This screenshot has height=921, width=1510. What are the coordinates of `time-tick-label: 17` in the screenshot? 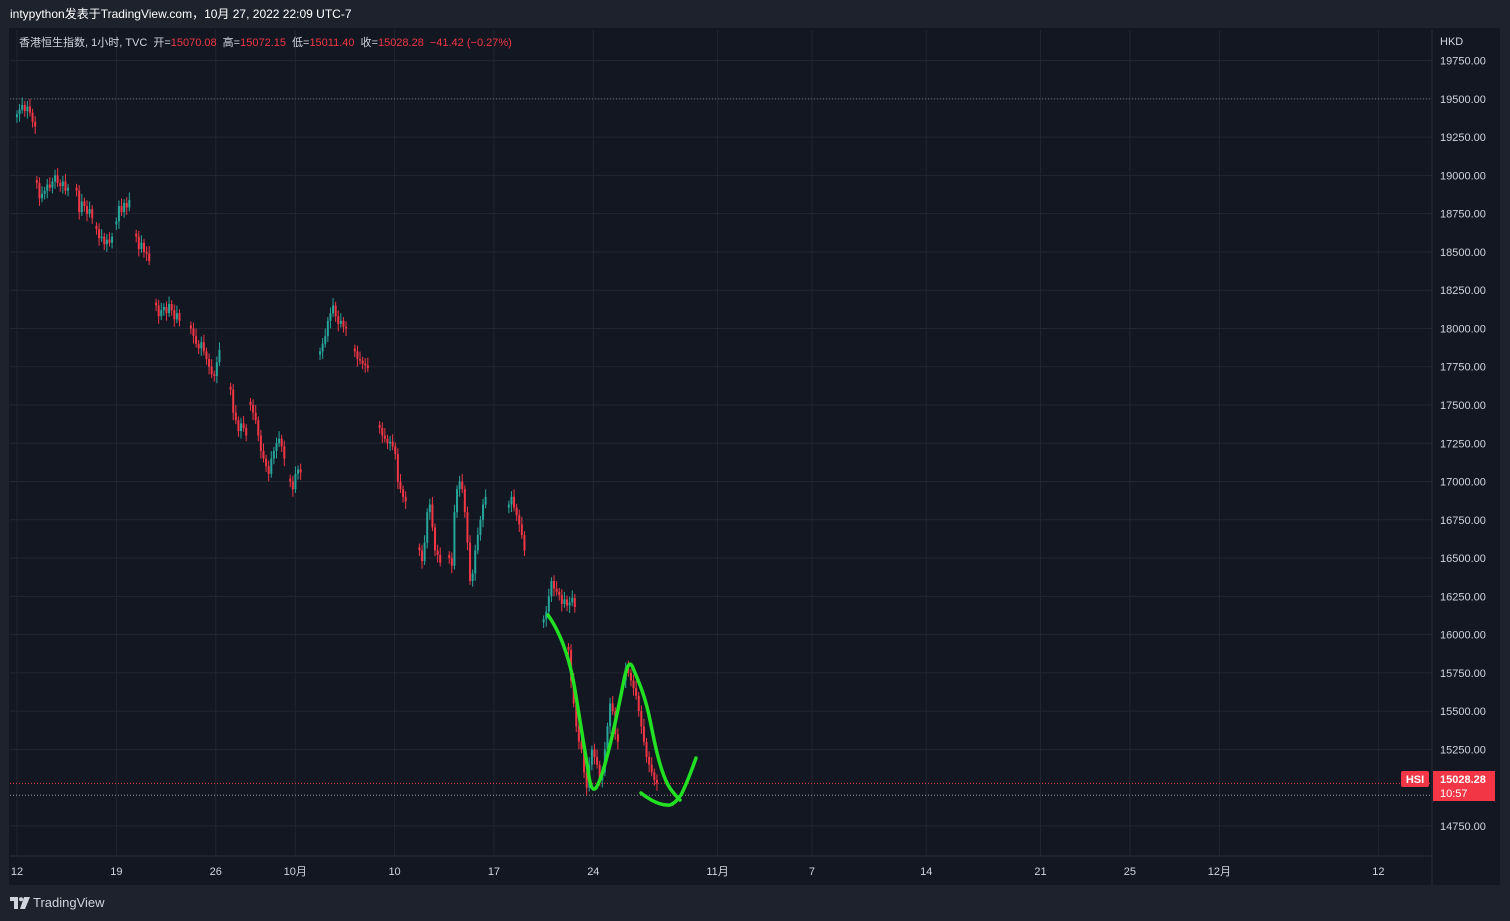 It's located at (494, 872).